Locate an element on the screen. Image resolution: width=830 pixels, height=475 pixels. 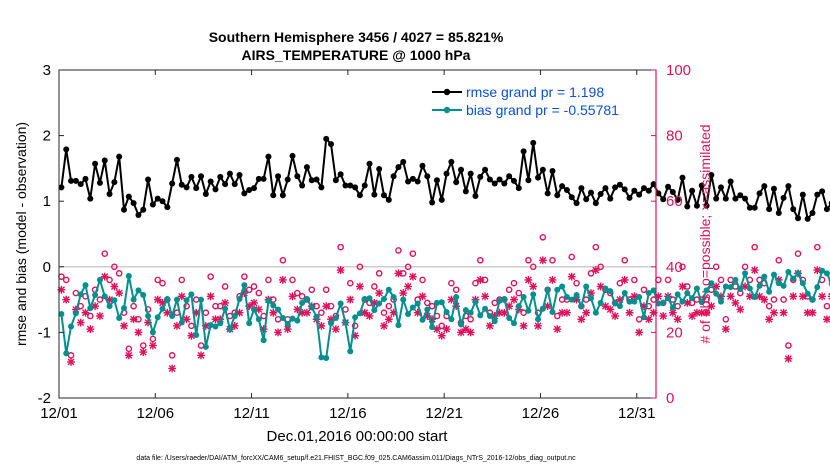
x-tick-label: 12/06 is located at coordinates (156, 413).